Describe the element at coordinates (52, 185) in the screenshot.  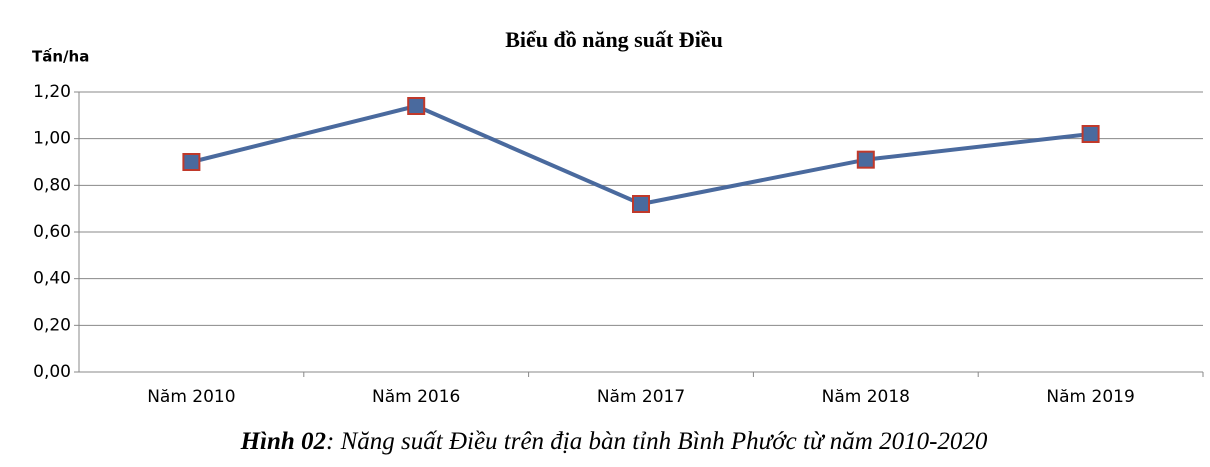
I see `y-tick-label: 0,80` at that location.